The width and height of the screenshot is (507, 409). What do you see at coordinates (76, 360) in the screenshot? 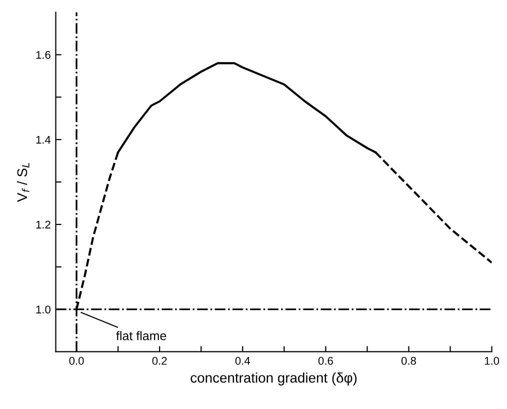
I see `x-tick-label: 0.0` at bounding box center [76, 360].